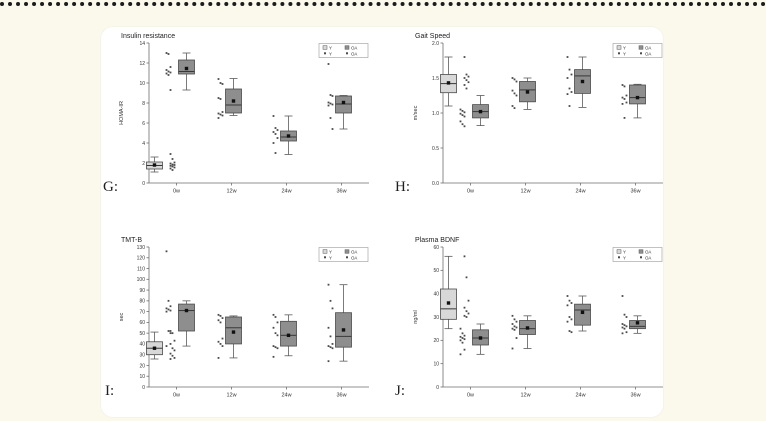 This screenshot has width=766, height=421. I want to click on y-tick-label: 80, so click(142, 302).